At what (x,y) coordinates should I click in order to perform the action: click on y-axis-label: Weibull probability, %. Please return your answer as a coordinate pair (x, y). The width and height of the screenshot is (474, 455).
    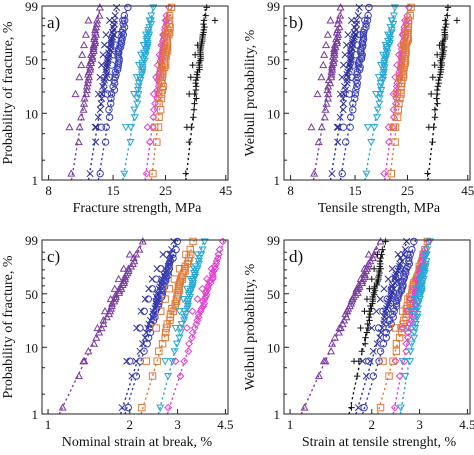
    Looking at the image, I should click on (250, 92).